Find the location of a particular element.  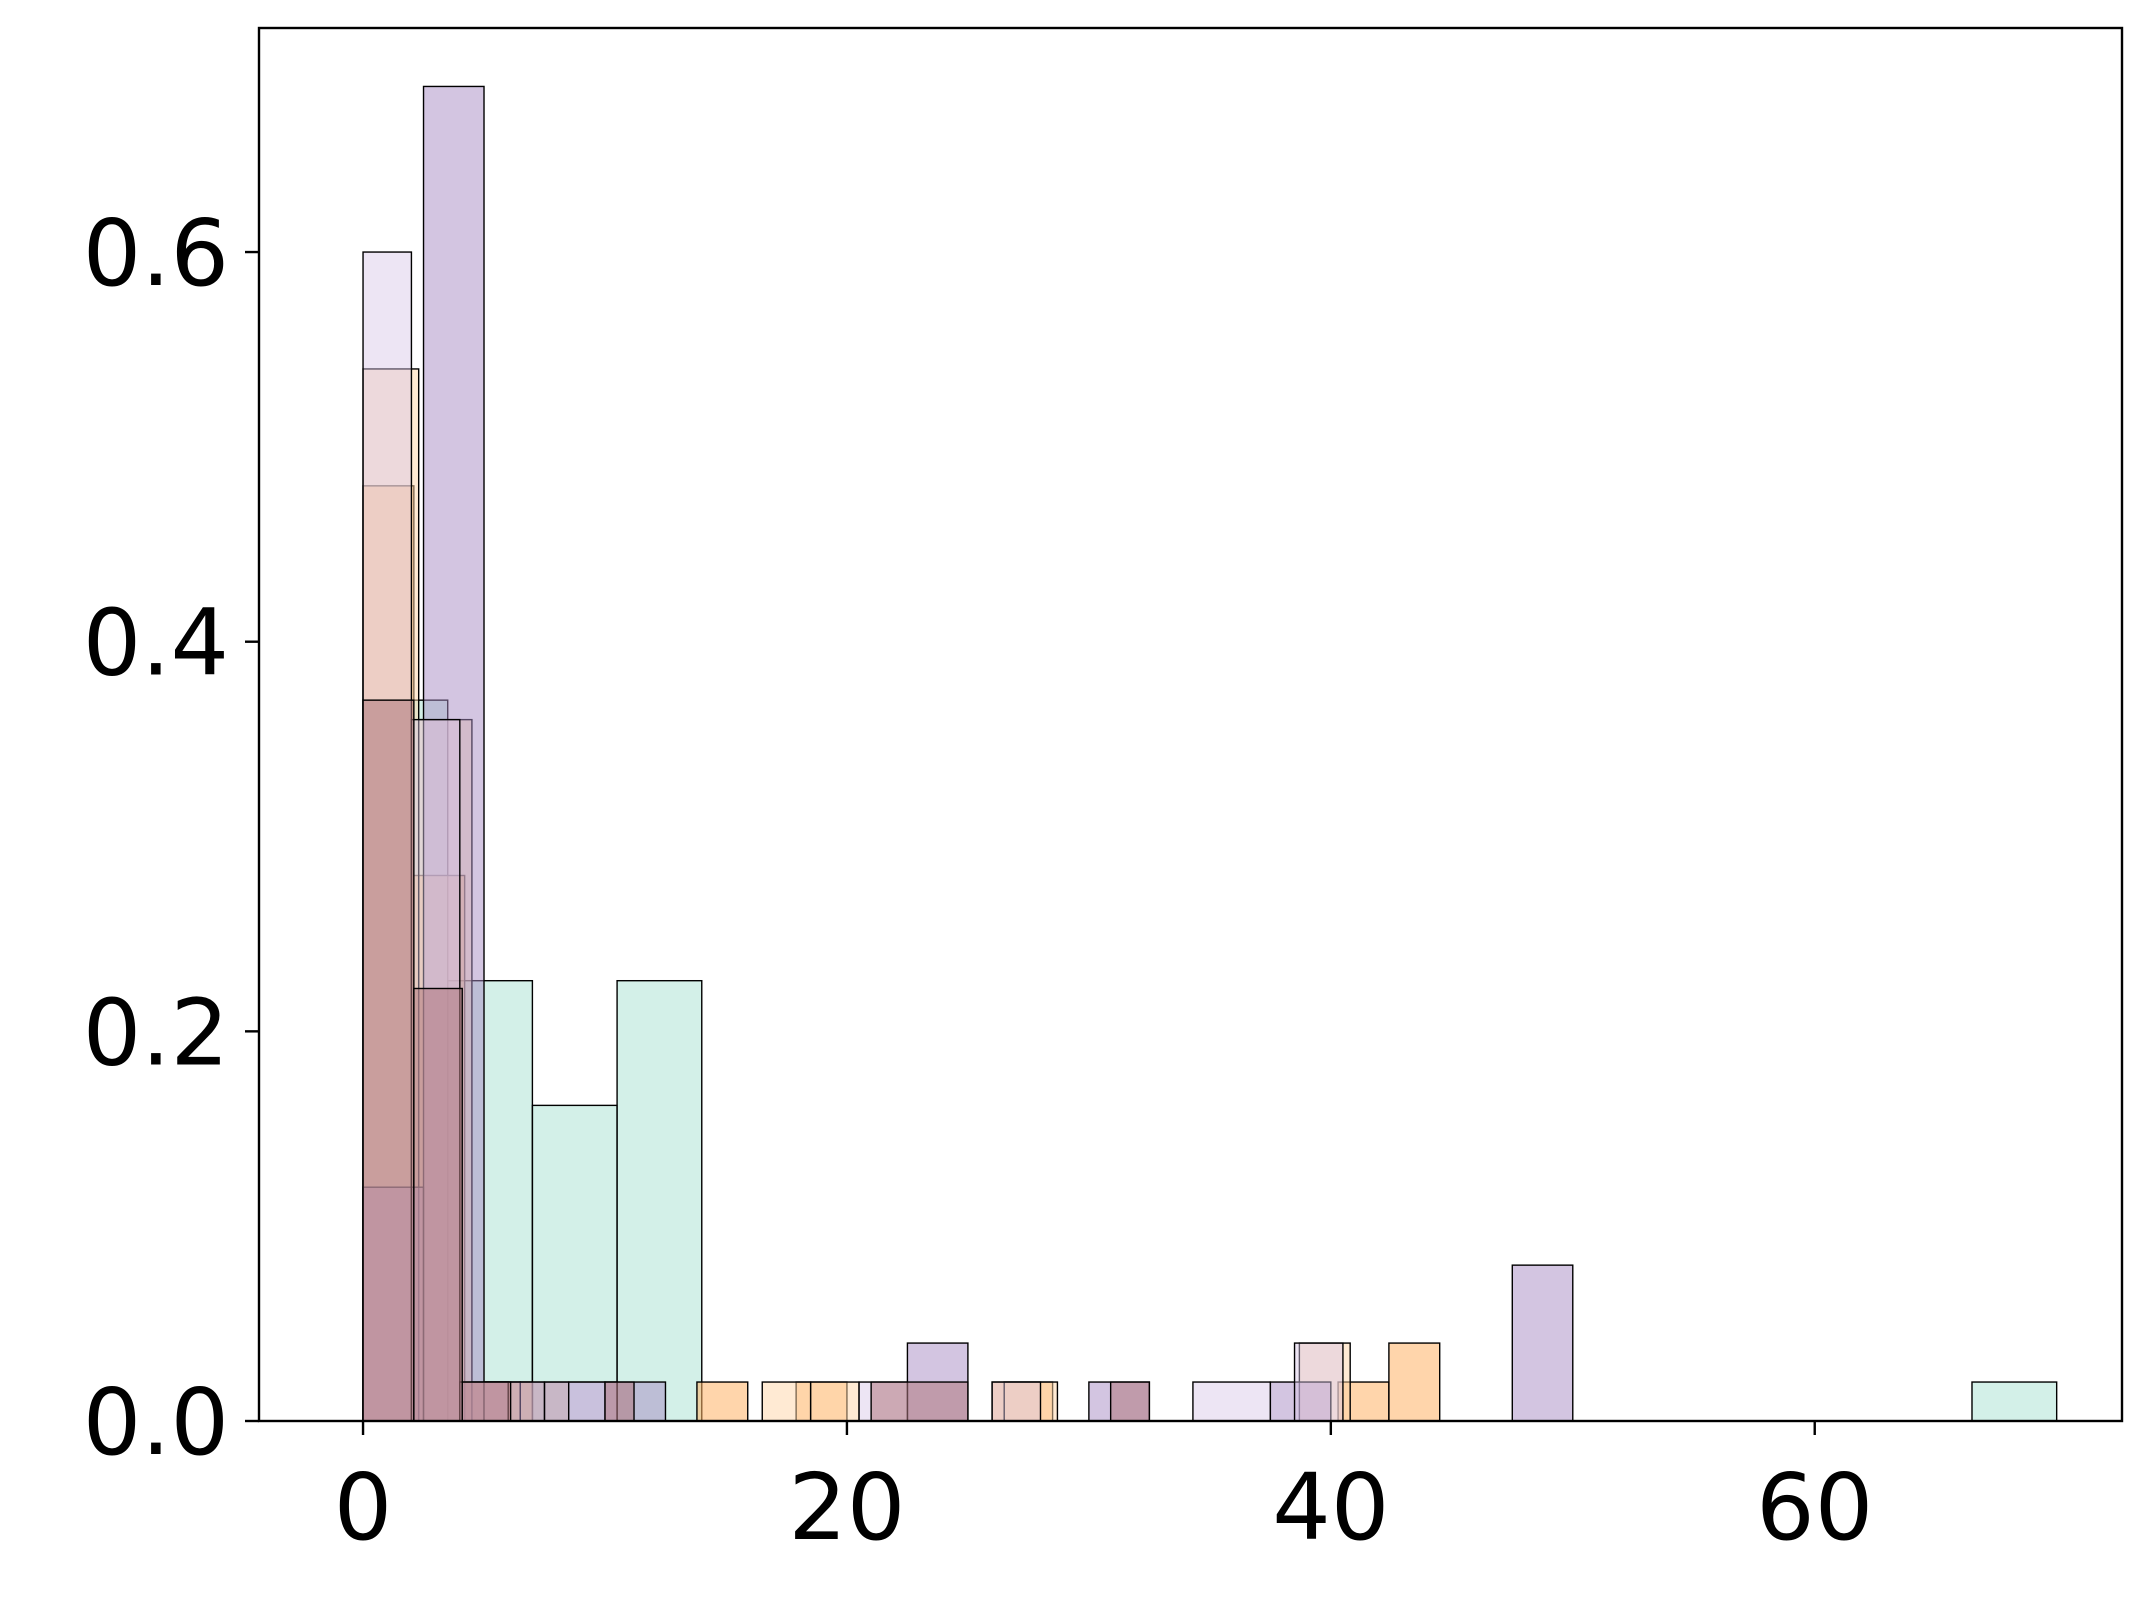

y-tick-label: 0.4 is located at coordinates (156, 643).